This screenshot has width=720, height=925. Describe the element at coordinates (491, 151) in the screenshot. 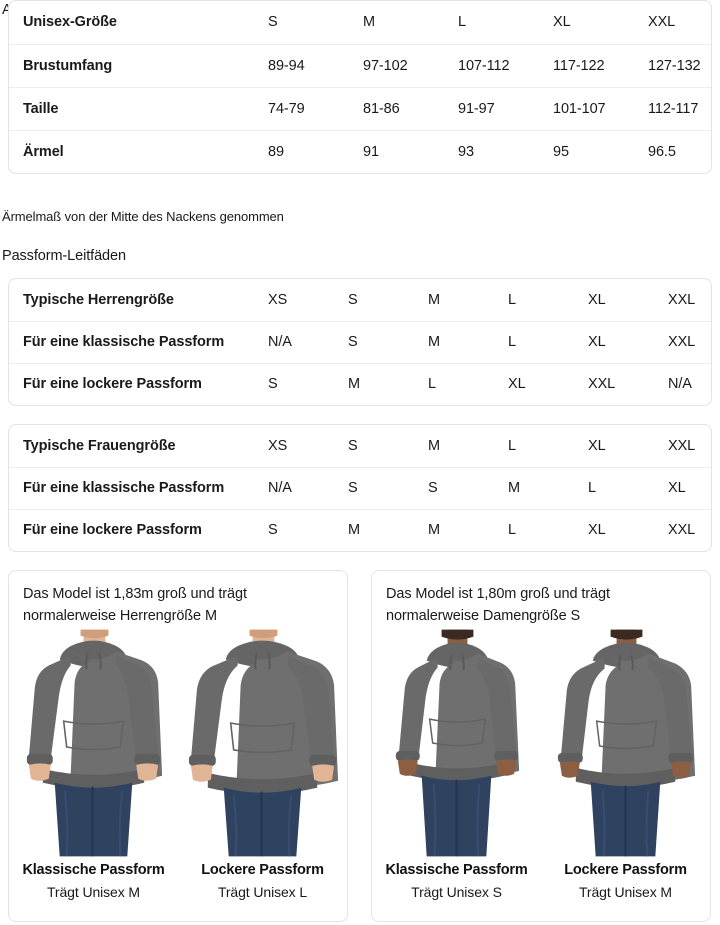

I see `table-cell: 93` at that location.